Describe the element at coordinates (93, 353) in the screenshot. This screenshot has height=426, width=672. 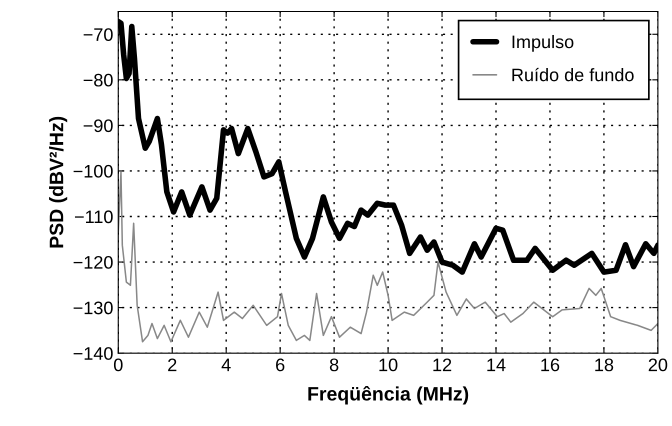
I see `y-tick-label: −140` at that location.